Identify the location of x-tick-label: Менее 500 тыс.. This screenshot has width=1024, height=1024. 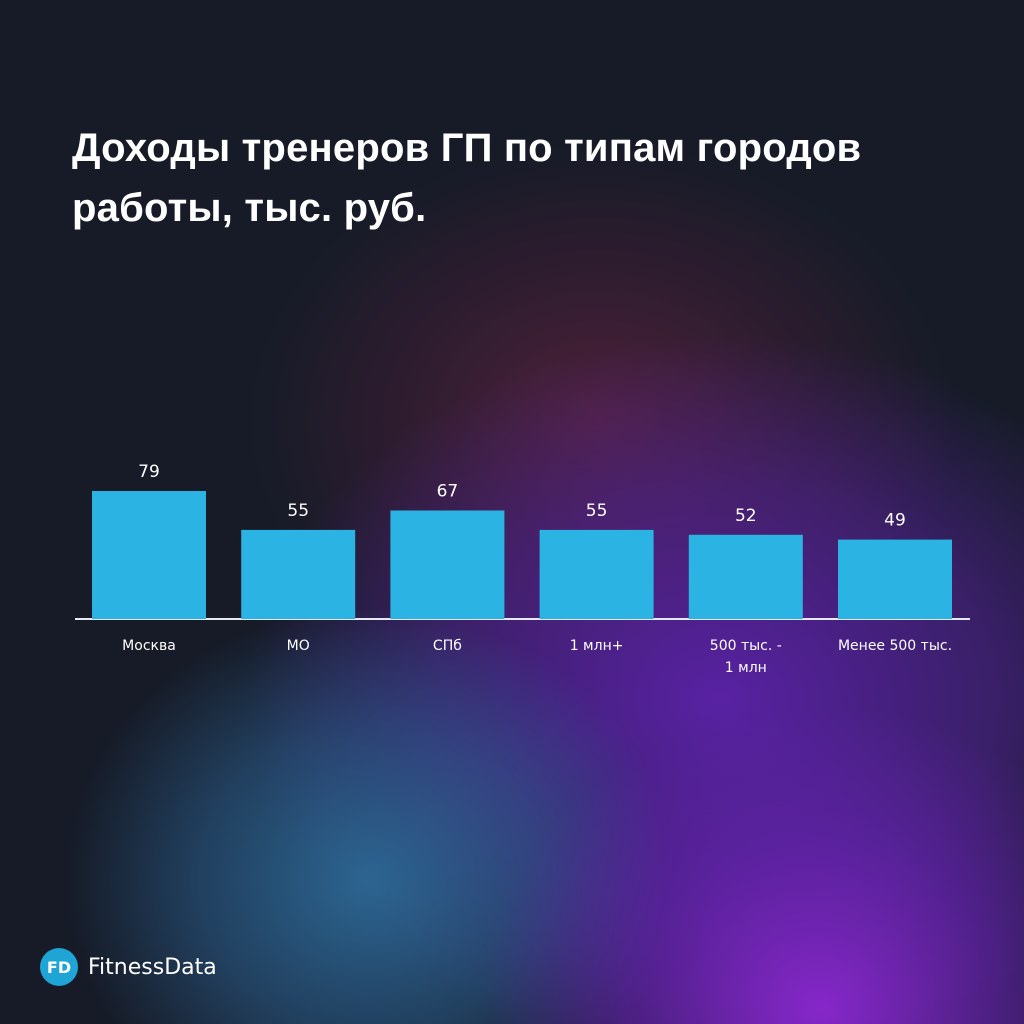
(895, 646).